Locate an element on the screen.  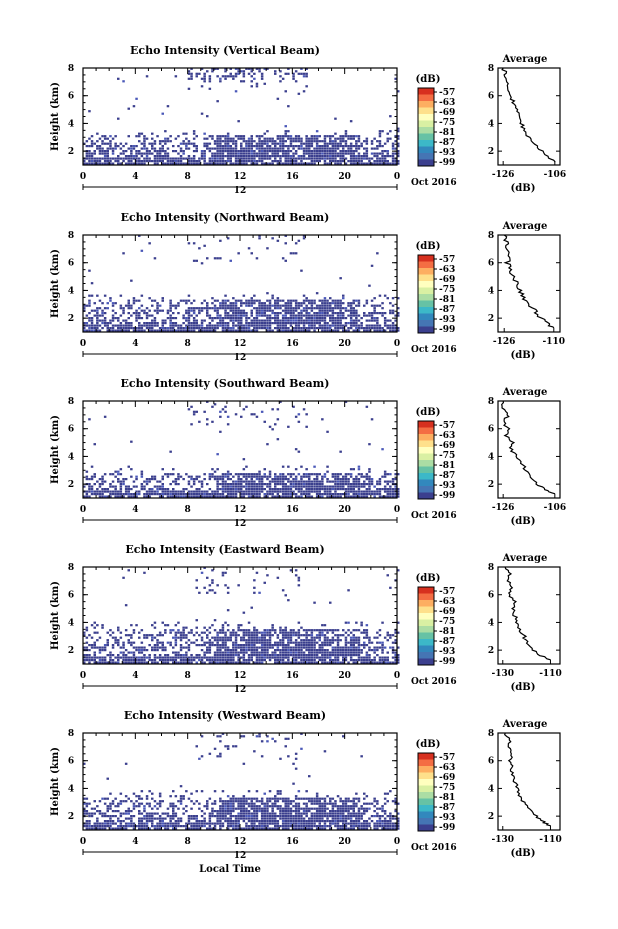
average-title: Average is located at coordinates (525, 226).